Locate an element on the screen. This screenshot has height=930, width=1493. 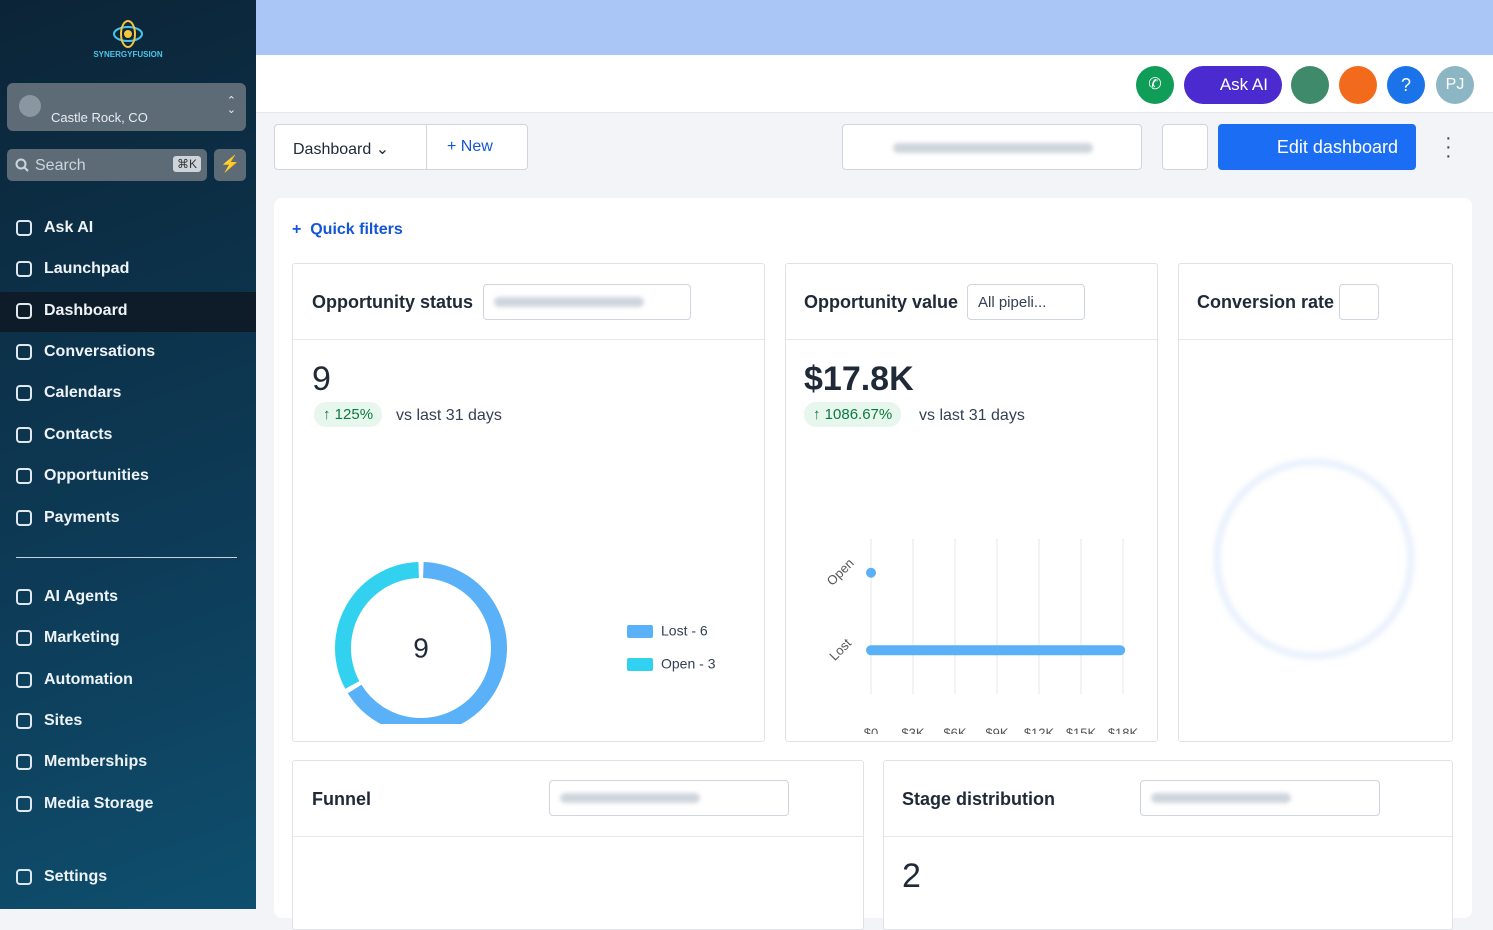
card-title: Conversion rate is located at coordinates (1266, 302).